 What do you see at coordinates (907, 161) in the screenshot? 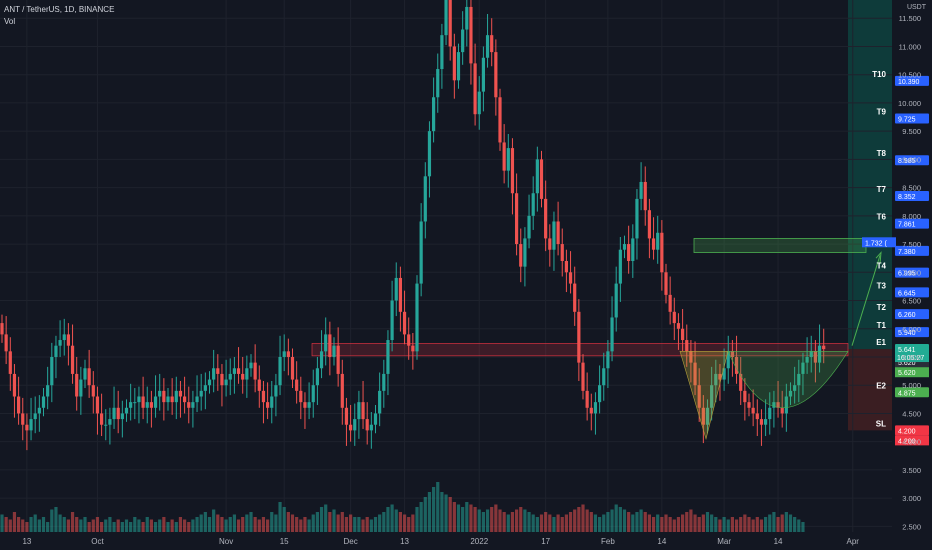
I see `price-label-text: 8.985` at bounding box center [907, 161].